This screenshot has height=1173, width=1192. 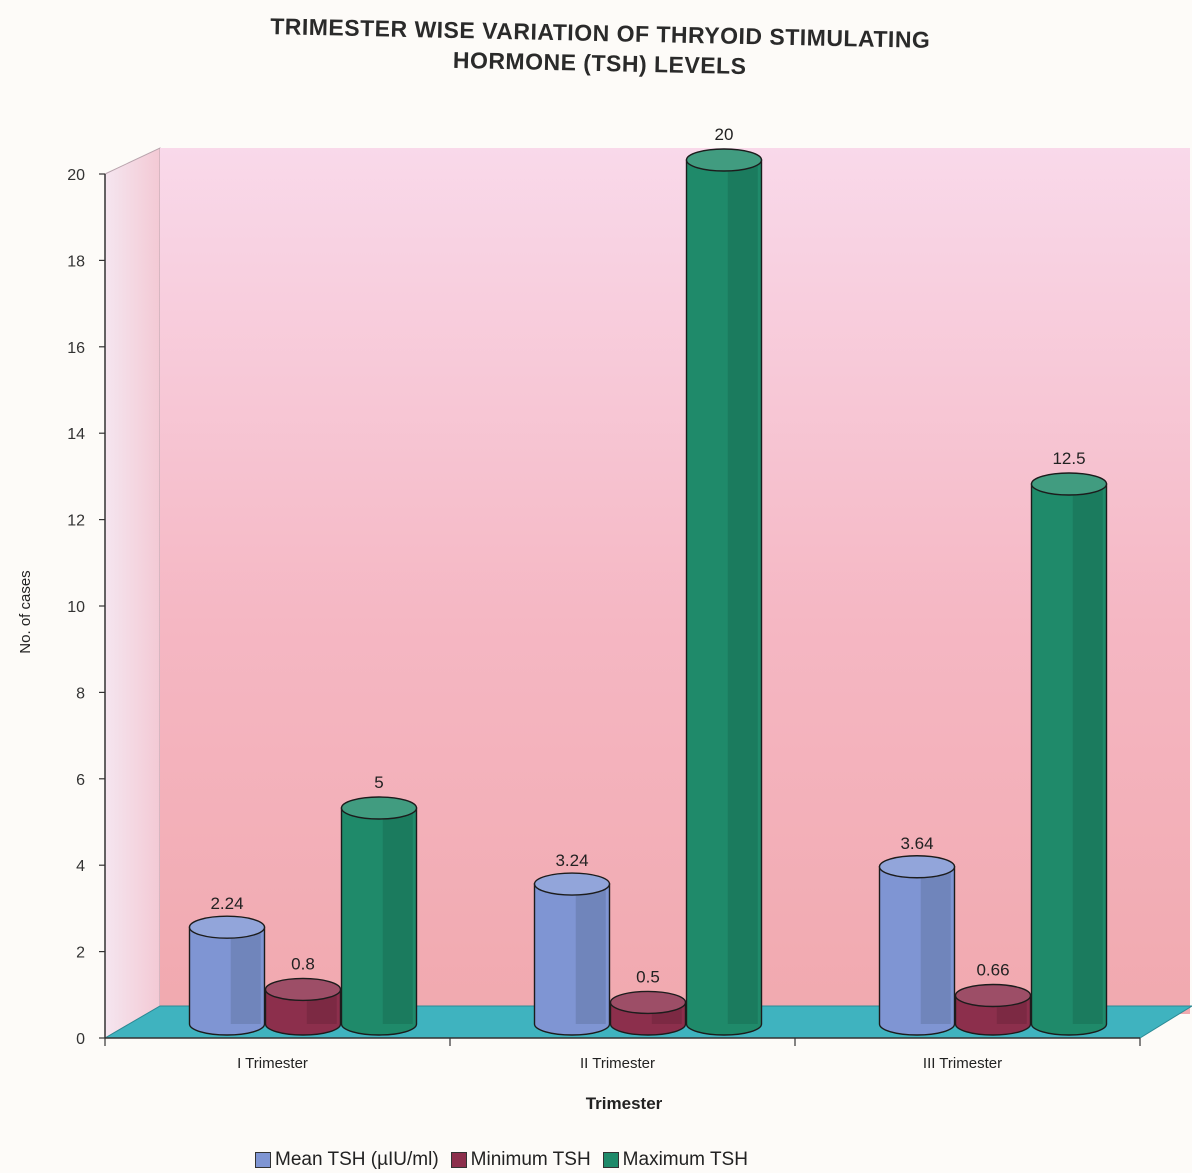 I want to click on legend-item: Maximum TSH, so click(x=675, y=1160).